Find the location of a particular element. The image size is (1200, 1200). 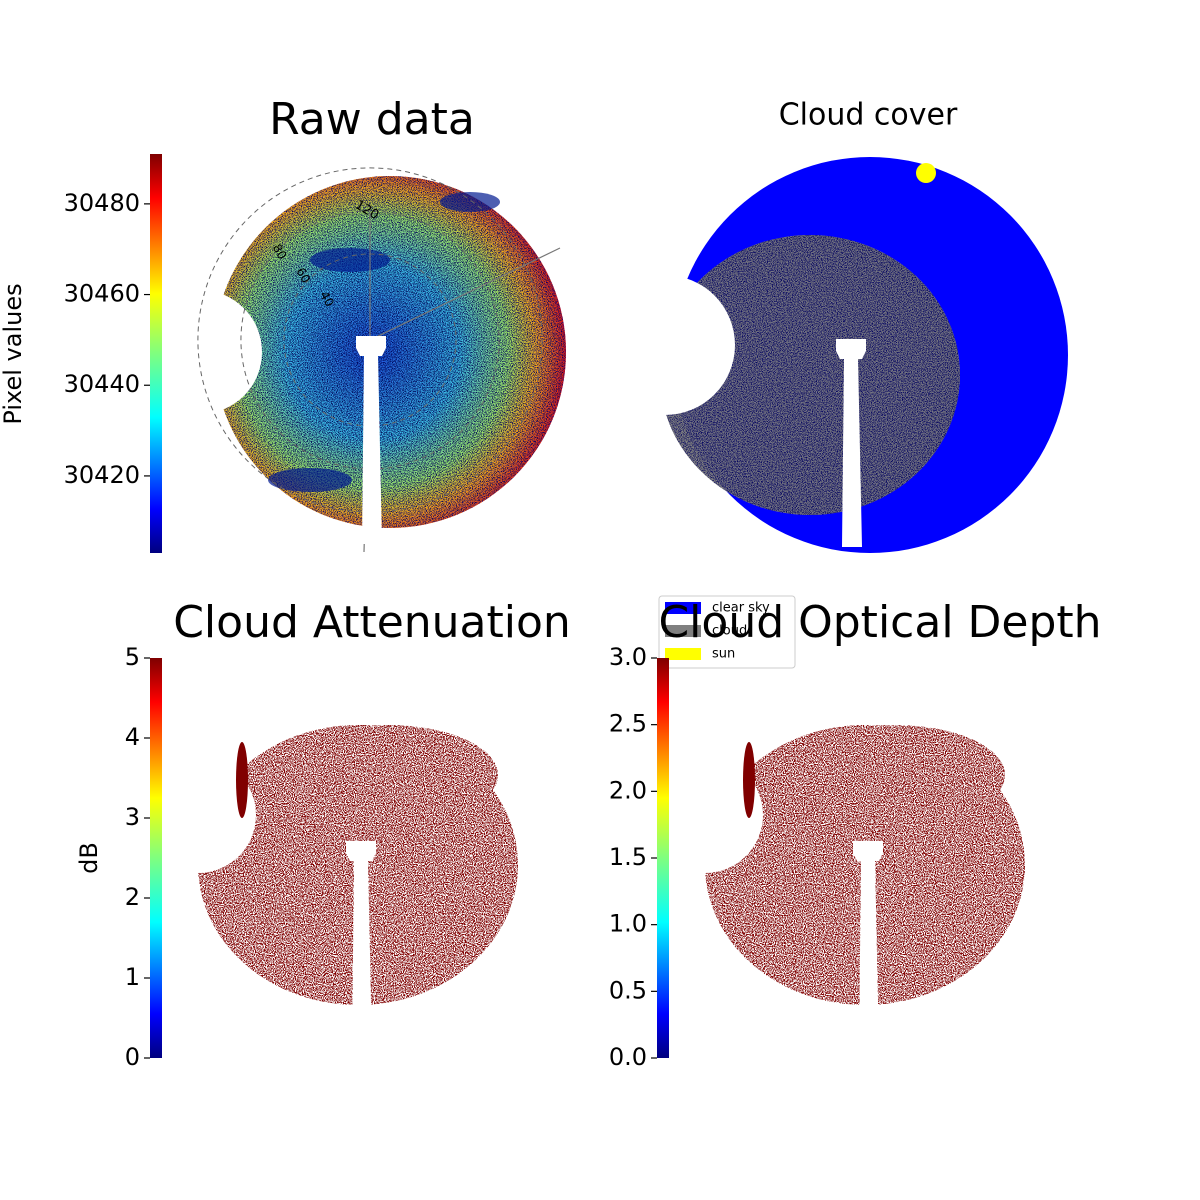

legend-label: sun is located at coordinates (723, 654).